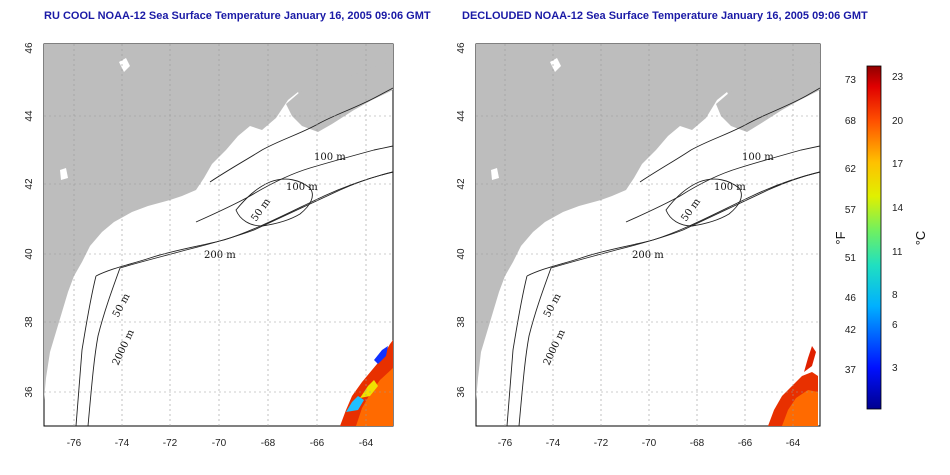 Image resolution: width=950 pixels, height=475 pixels. Describe the element at coordinates (898, 77) in the screenshot. I see `celsius-tick: 23` at that location.